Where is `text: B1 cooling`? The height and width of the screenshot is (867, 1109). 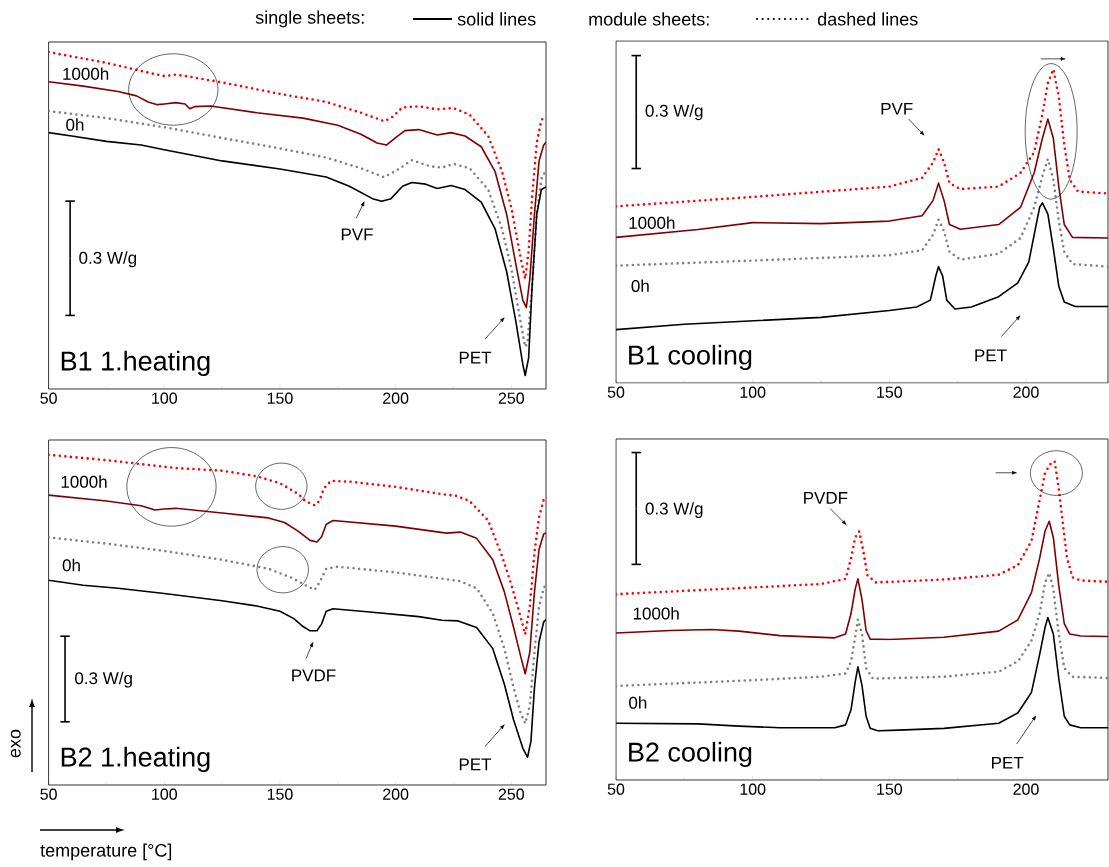
text: B1 cooling is located at coordinates (690, 357).